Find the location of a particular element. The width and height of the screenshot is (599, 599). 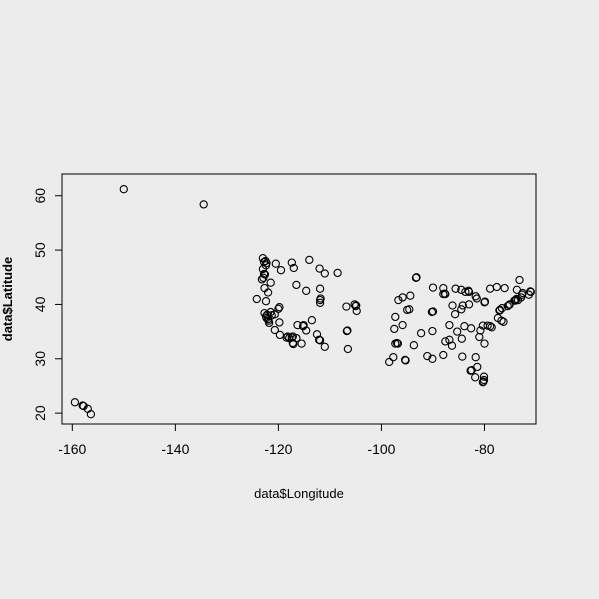

y-tick-label: 50 is located at coordinates (40, 250).